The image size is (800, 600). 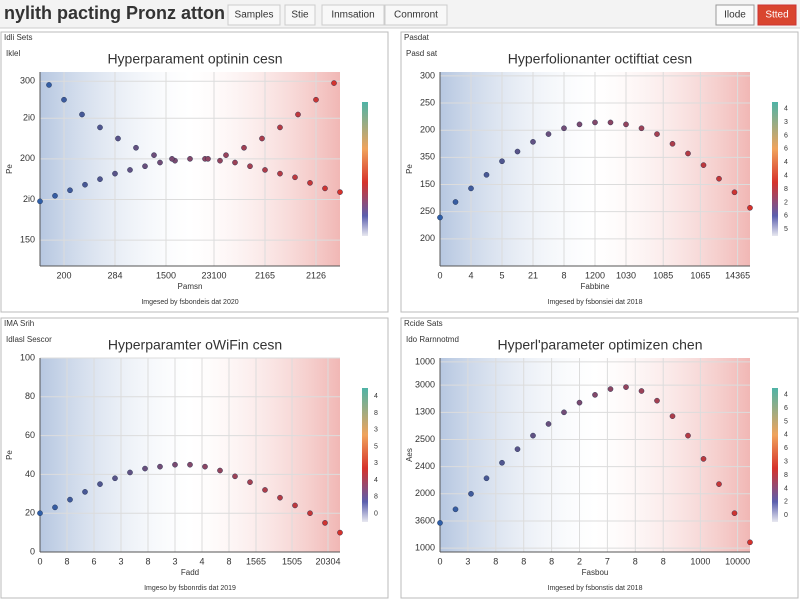 I want to click on app-title: nylith pacting Pronz atton, so click(x=114, y=13).